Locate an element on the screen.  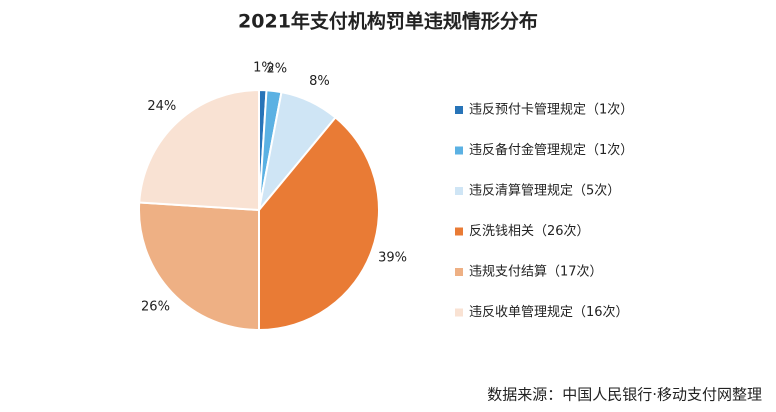
data-label: 26% is located at coordinates (155, 307).